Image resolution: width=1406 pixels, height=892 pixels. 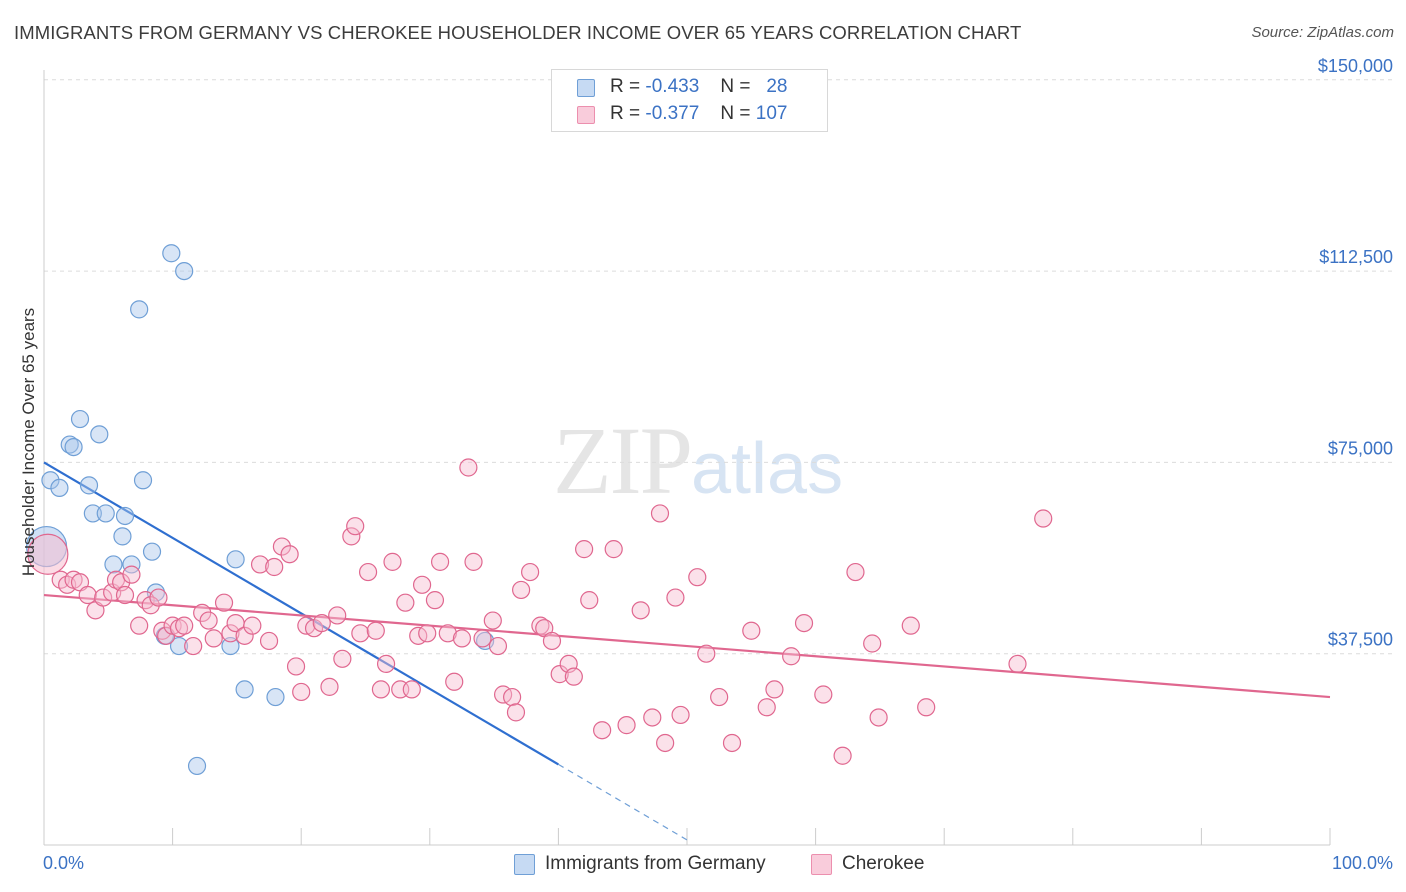 What do you see at coordinates (689, 100) in the screenshot?
I see `stats-legend: R = -0.433 N = 28 R = -0.377 N = 107` at bounding box center [689, 100].